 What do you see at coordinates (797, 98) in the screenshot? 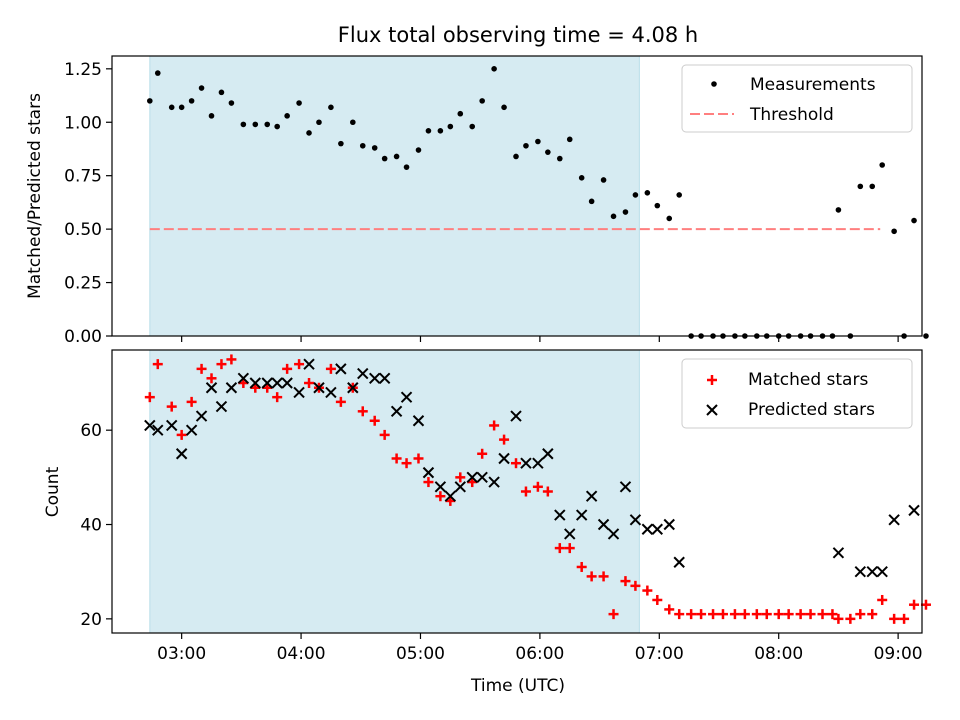
I see `top-legend: Measurements Threshold` at bounding box center [797, 98].